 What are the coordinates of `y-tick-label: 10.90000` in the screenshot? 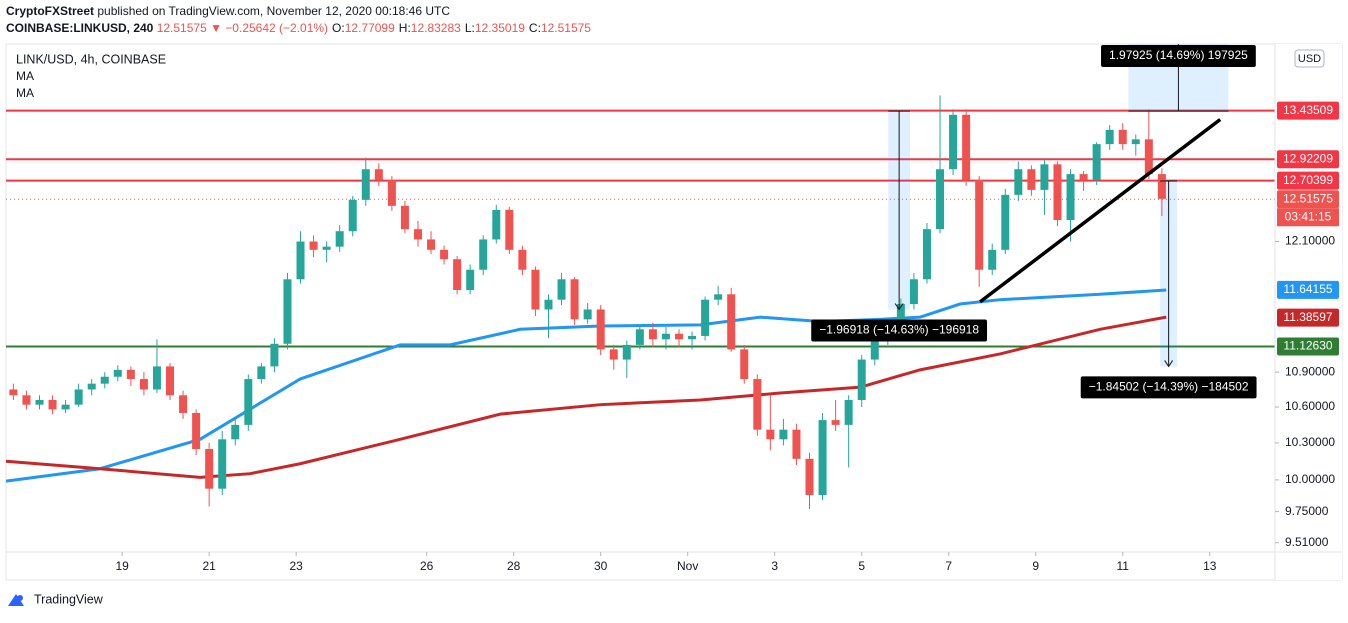 It's located at (1310, 371).